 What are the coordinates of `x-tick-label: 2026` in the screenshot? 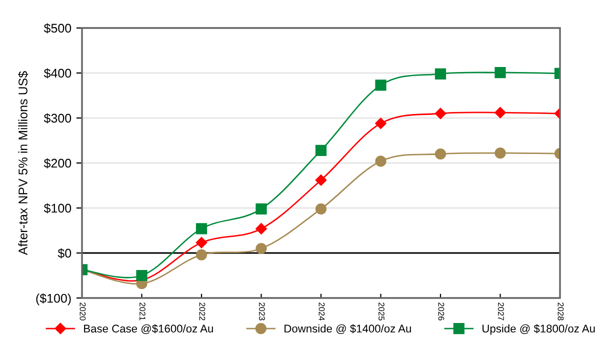 It's located at (441, 311).